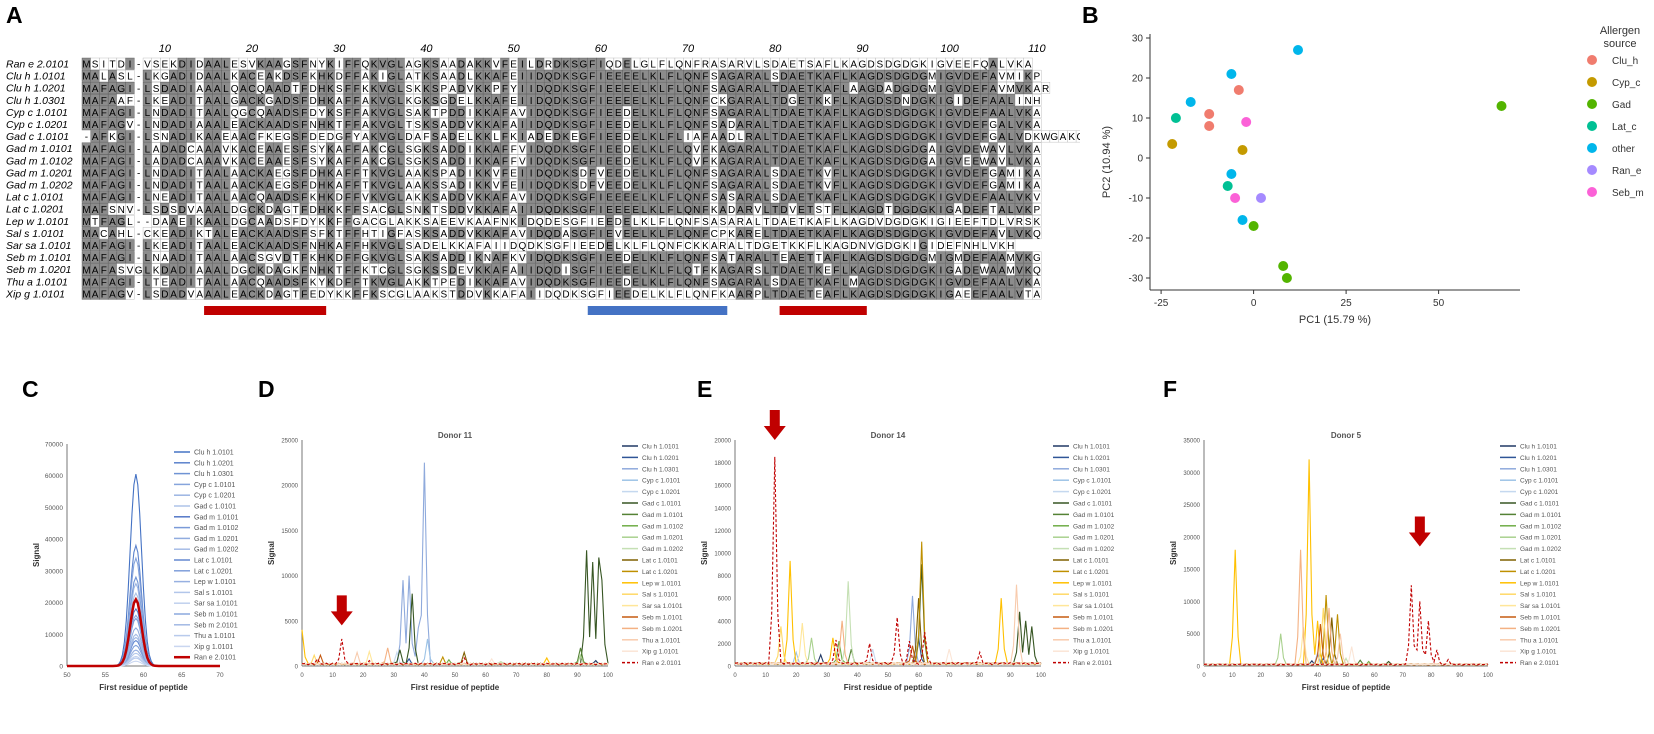 The height and width of the screenshot is (734, 1654). I want to click on panel-label-a: A, so click(14, 15).